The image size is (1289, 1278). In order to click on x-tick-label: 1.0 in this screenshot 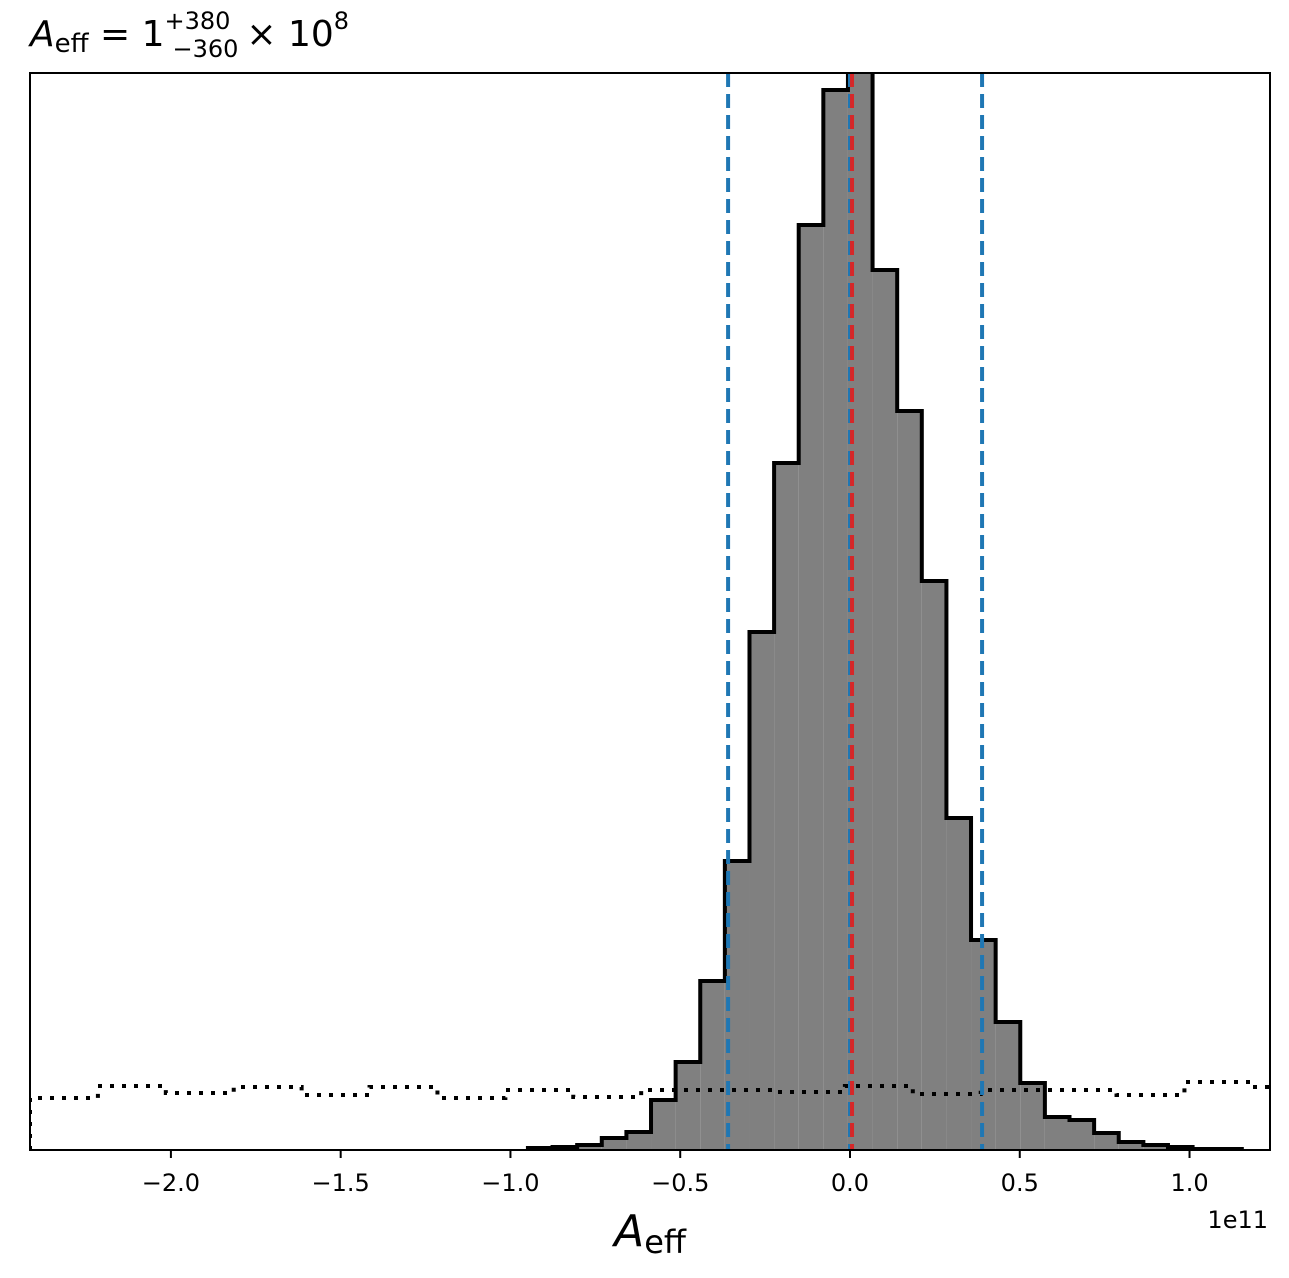, I will do `click(1189, 1183)`.